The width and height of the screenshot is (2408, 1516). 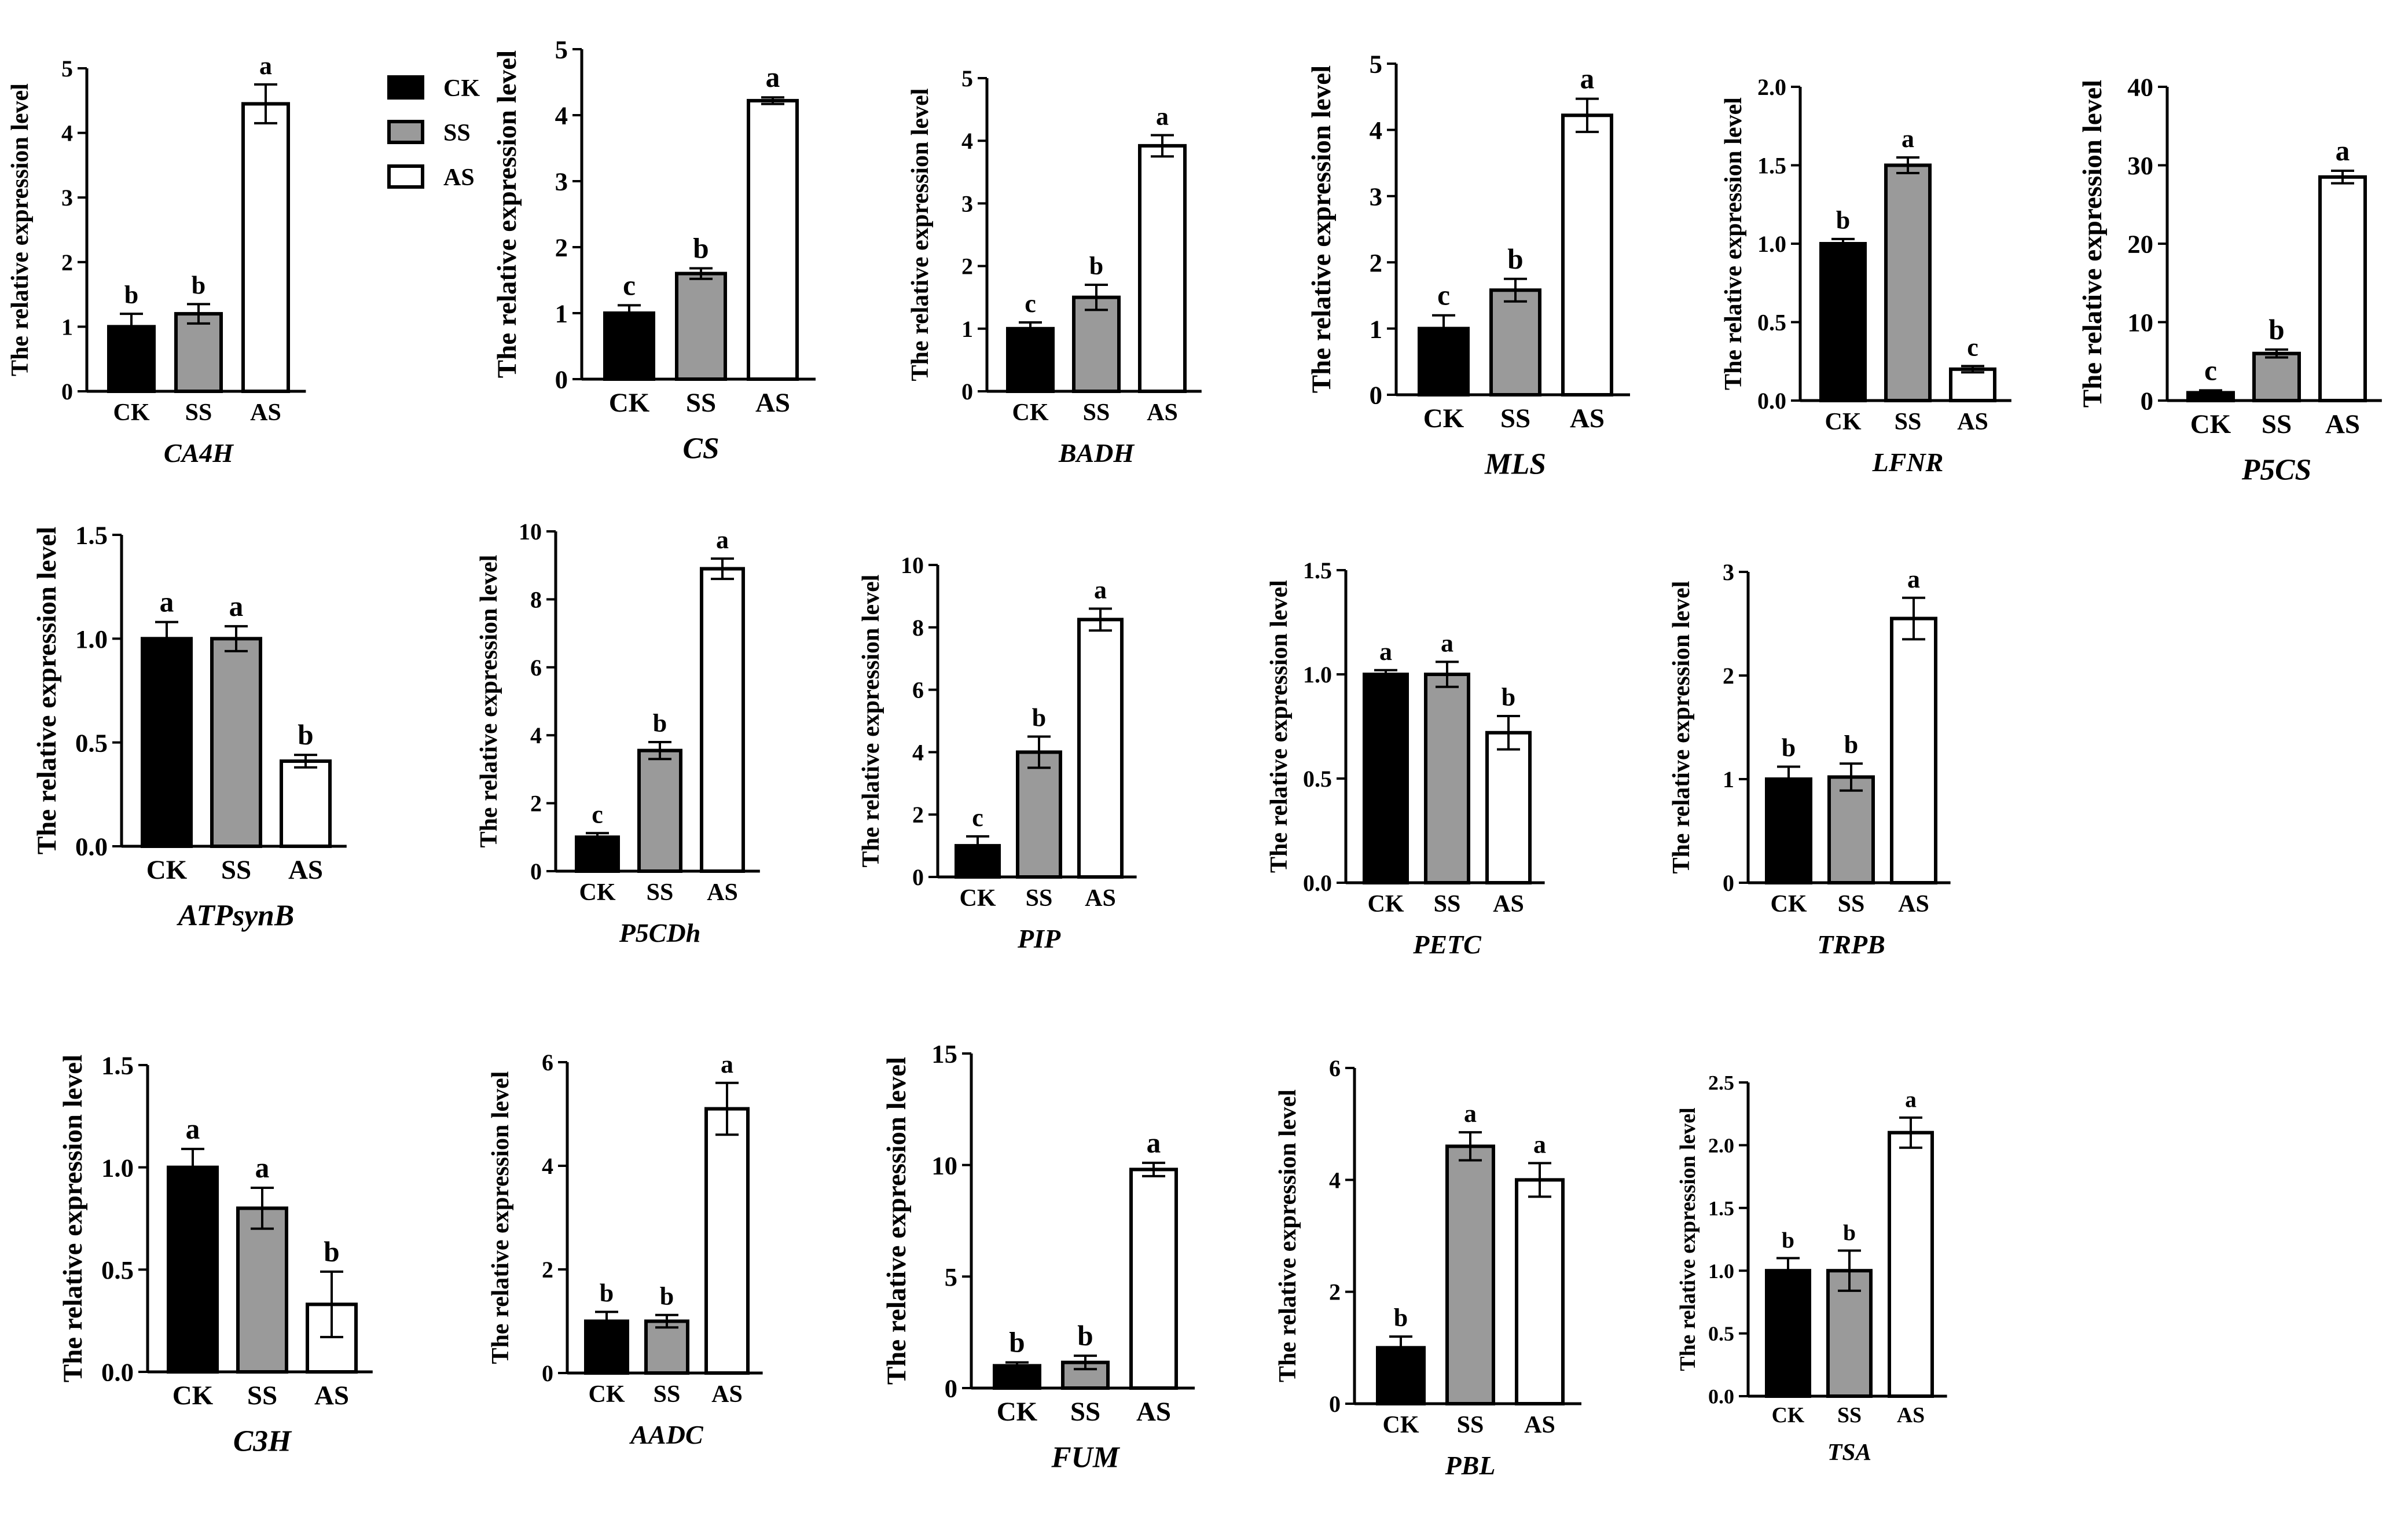 I want to click on y-tick-label-pip: 2, so click(x=918, y=815).